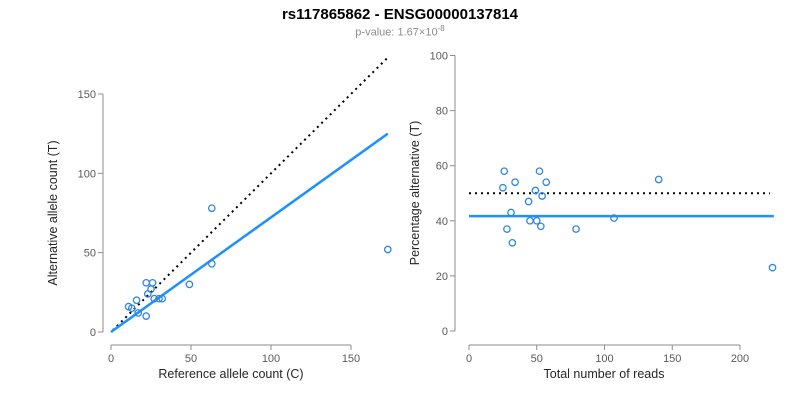 Image resolution: width=800 pixels, height=400 pixels. What do you see at coordinates (87, 95) in the screenshot?
I see `y-tick-label: 150` at bounding box center [87, 95].